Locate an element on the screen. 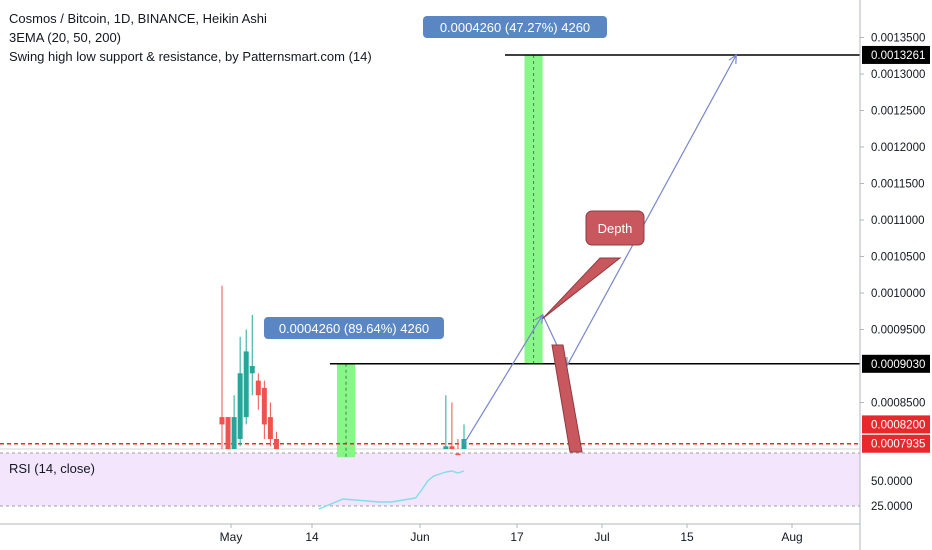 The image size is (932, 550). measure-label-2: 0.0004260 (47.27%) 4260 is located at coordinates (515, 27).